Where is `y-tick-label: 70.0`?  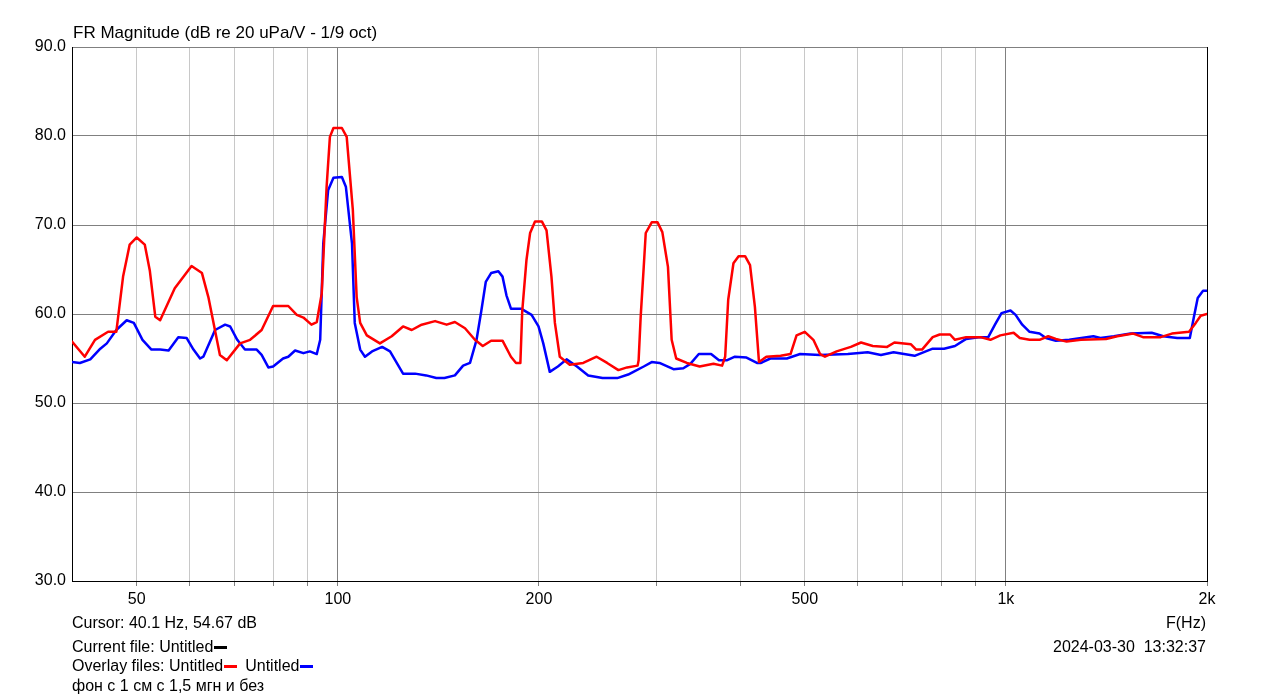 y-tick-label: 70.0 is located at coordinates (50, 224).